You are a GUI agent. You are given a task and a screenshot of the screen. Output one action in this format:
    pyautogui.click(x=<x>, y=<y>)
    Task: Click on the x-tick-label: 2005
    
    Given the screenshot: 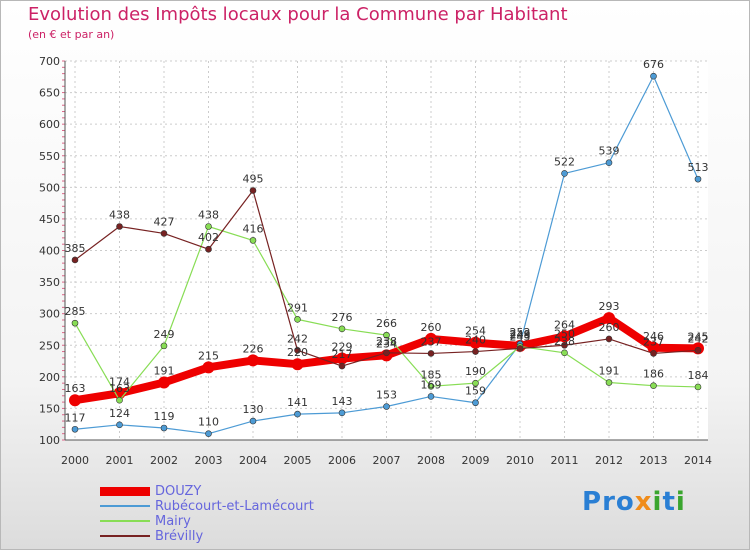 What is the action you would take?
    pyautogui.click(x=298, y=460)
    